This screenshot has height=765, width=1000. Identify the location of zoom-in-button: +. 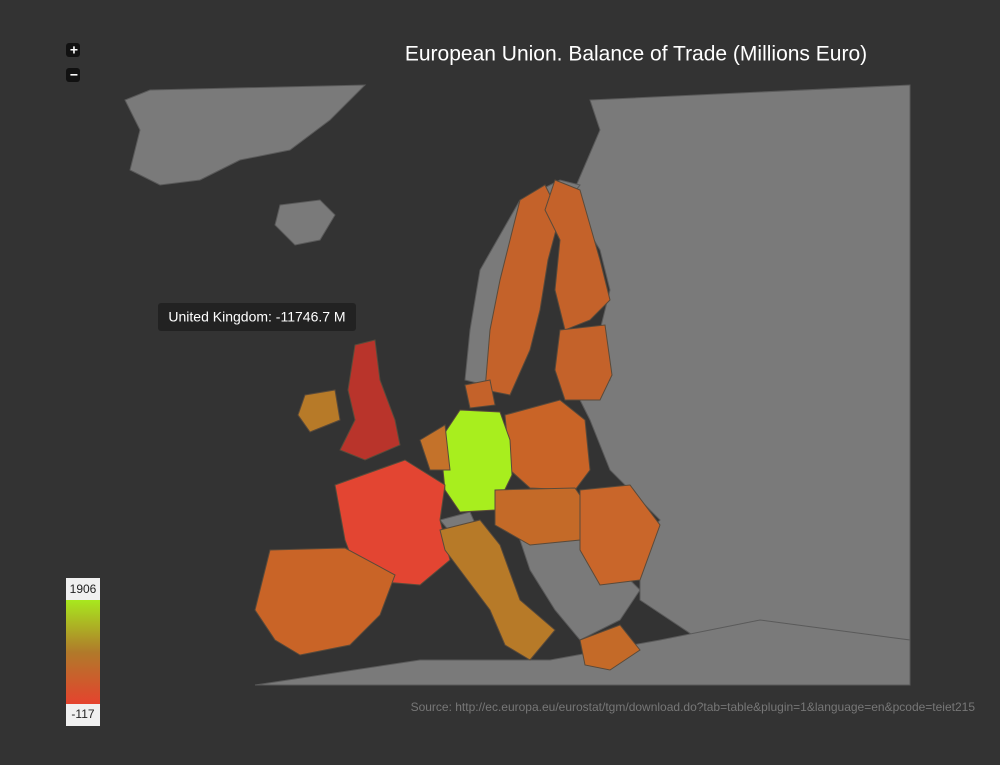
(73, 50).